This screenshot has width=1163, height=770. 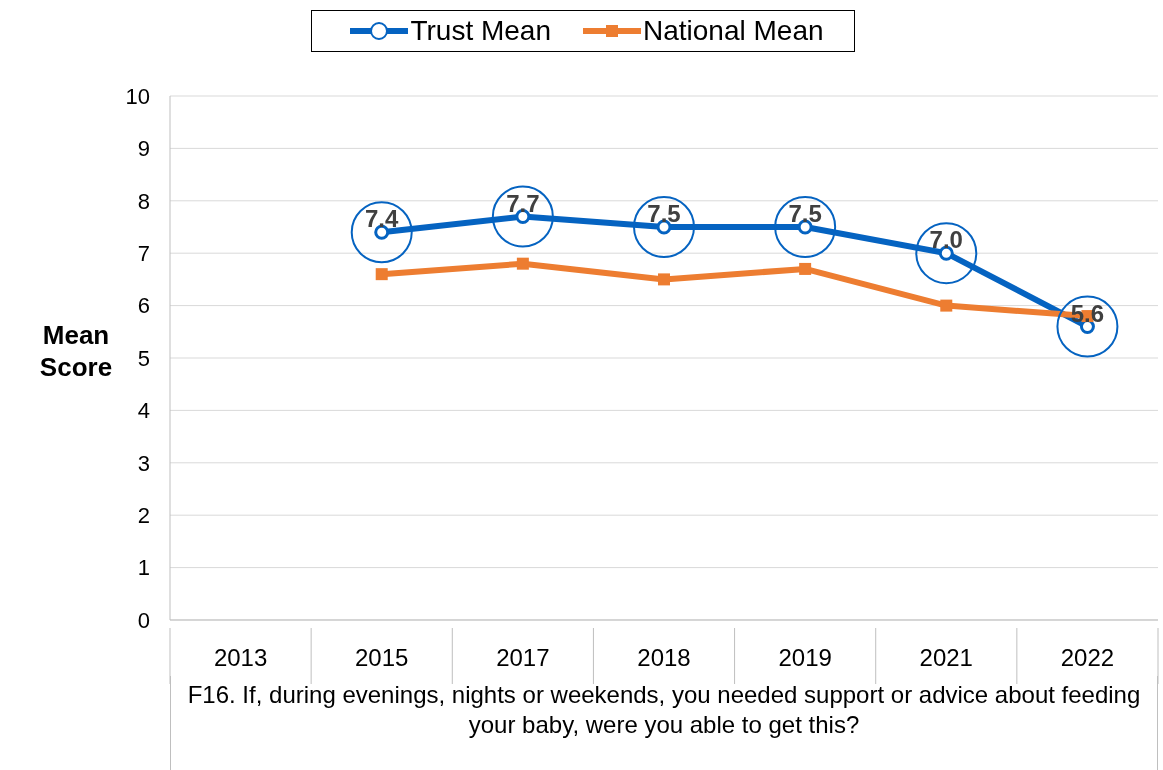 What do you see at coordinates (480, 31) in the screenshot?
I see `legend-label: Trust Mean` at bounding box center [480, 31].